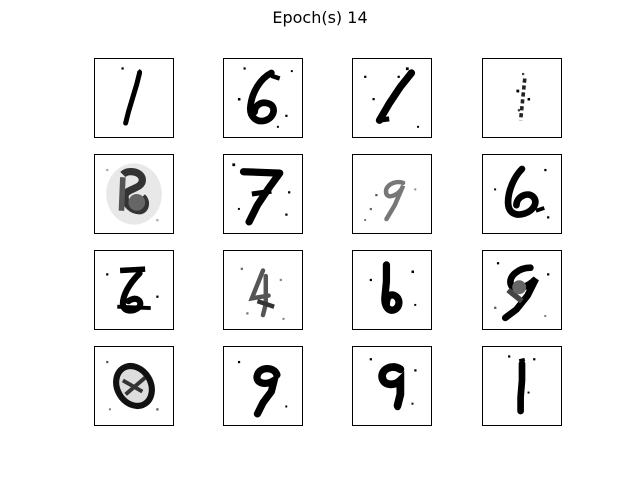 The height and width of the screenshot is (480, 640). I want to click on figure-title: Epoch(s) 14, so click(320, 17).